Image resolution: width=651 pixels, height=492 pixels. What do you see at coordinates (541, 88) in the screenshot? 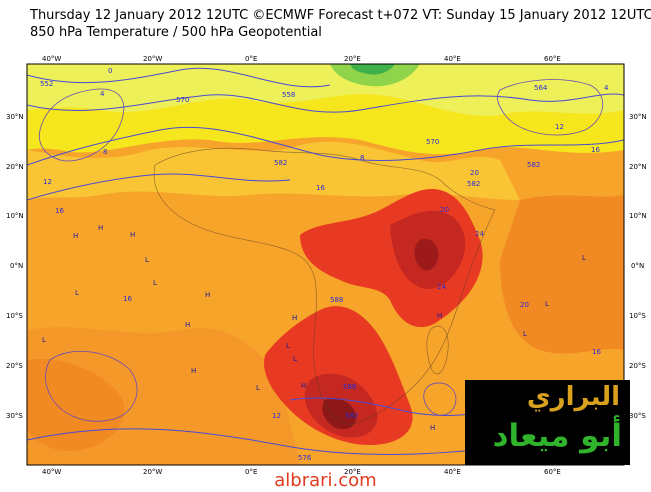
I see `geopotential-label: 564` at bounding box center [541, 88].